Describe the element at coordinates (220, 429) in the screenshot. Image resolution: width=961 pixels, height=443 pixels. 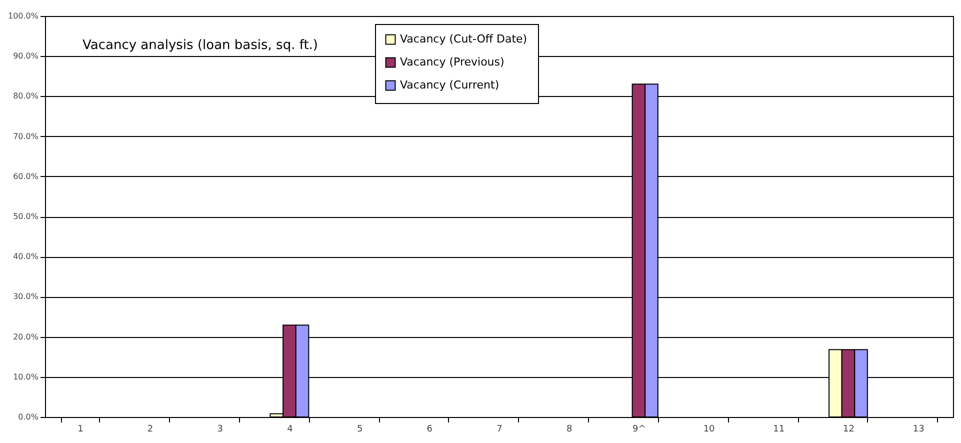
I see `x-tick-label: 3` at that location.